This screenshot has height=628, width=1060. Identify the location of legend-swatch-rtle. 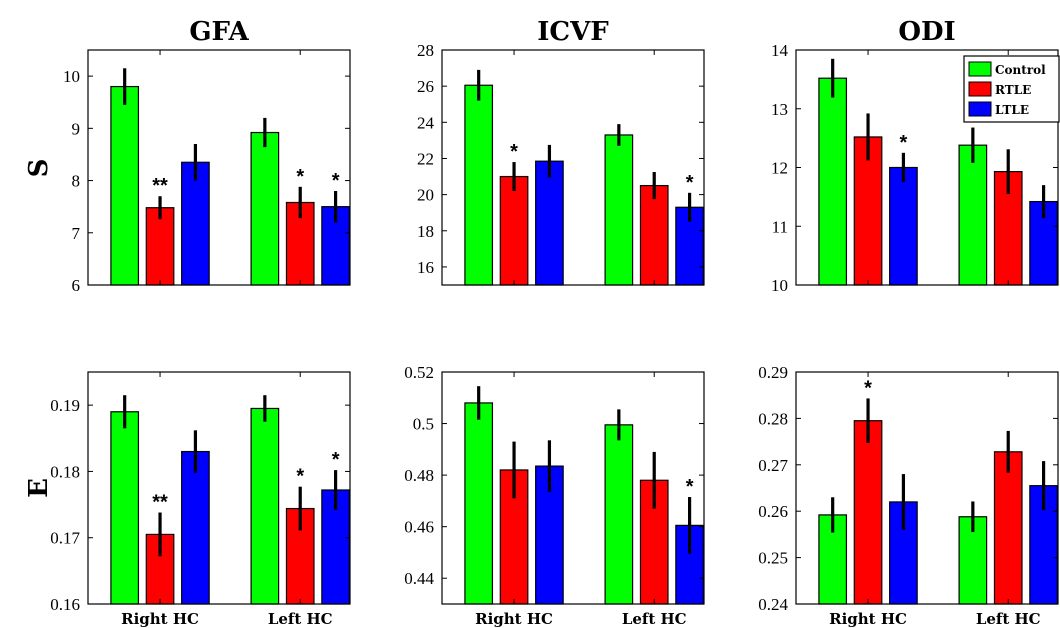
(980, 89).